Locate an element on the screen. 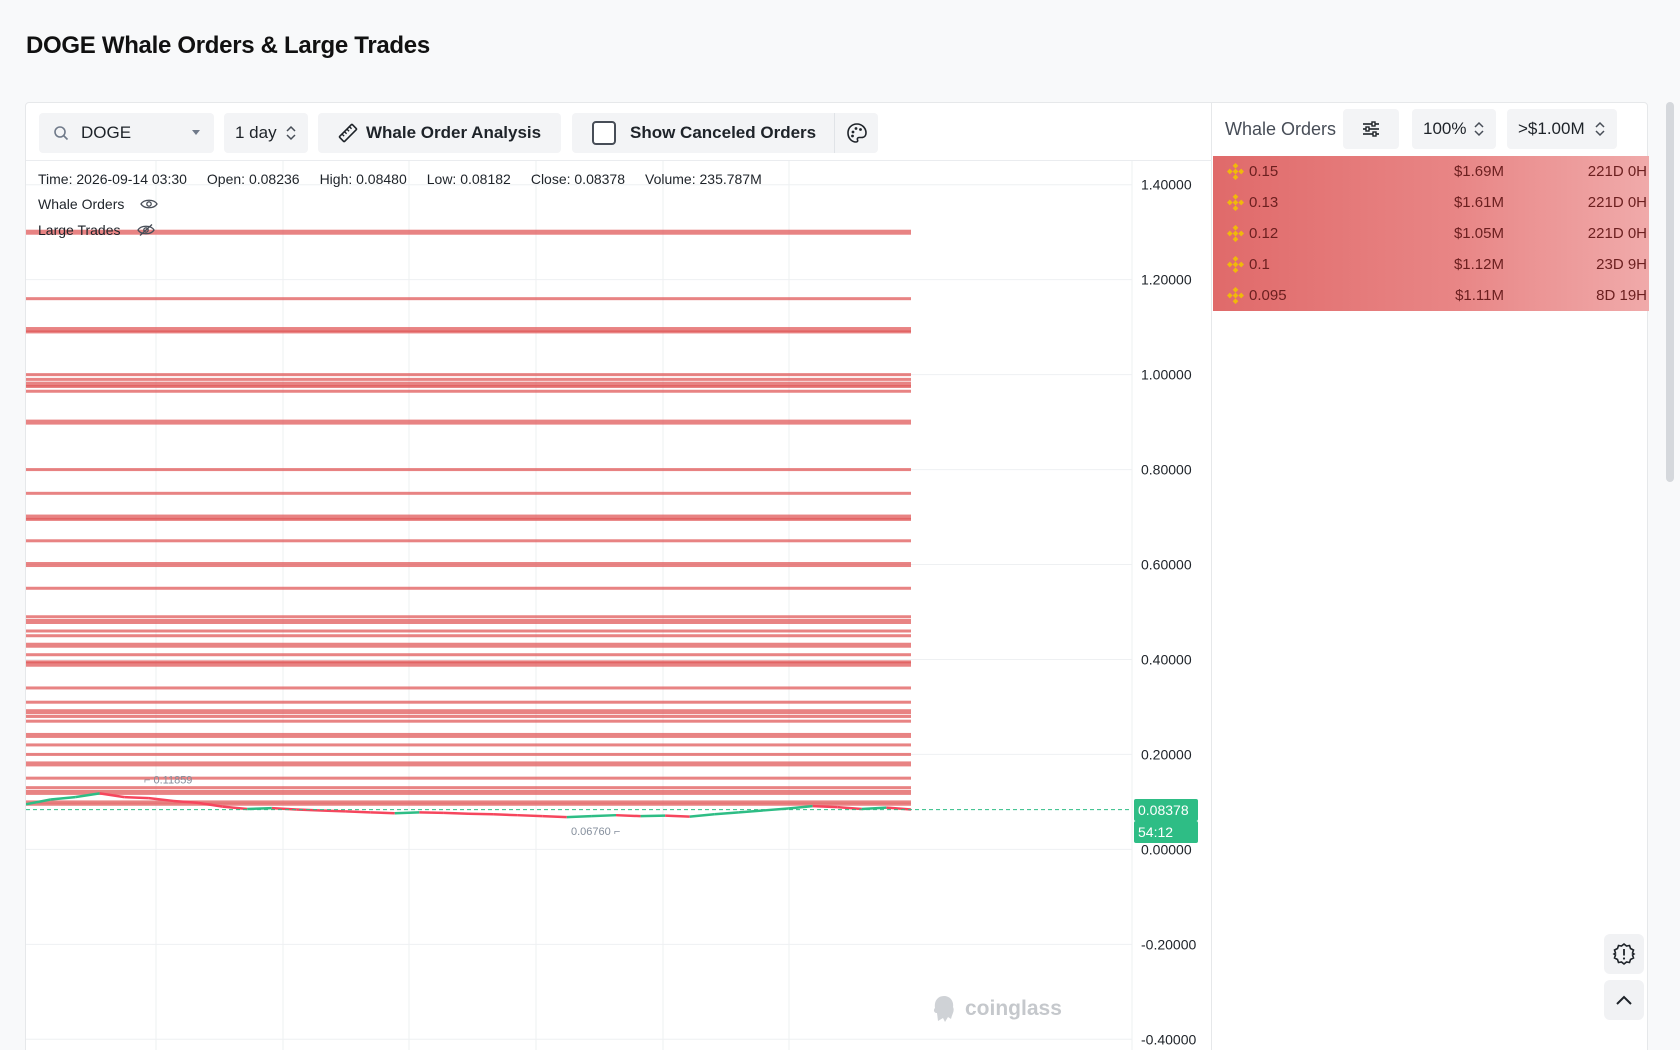 The width and height of the screenshot is (1680, 1050). symbol-select: DOGE is located at coordinates (126, 133).